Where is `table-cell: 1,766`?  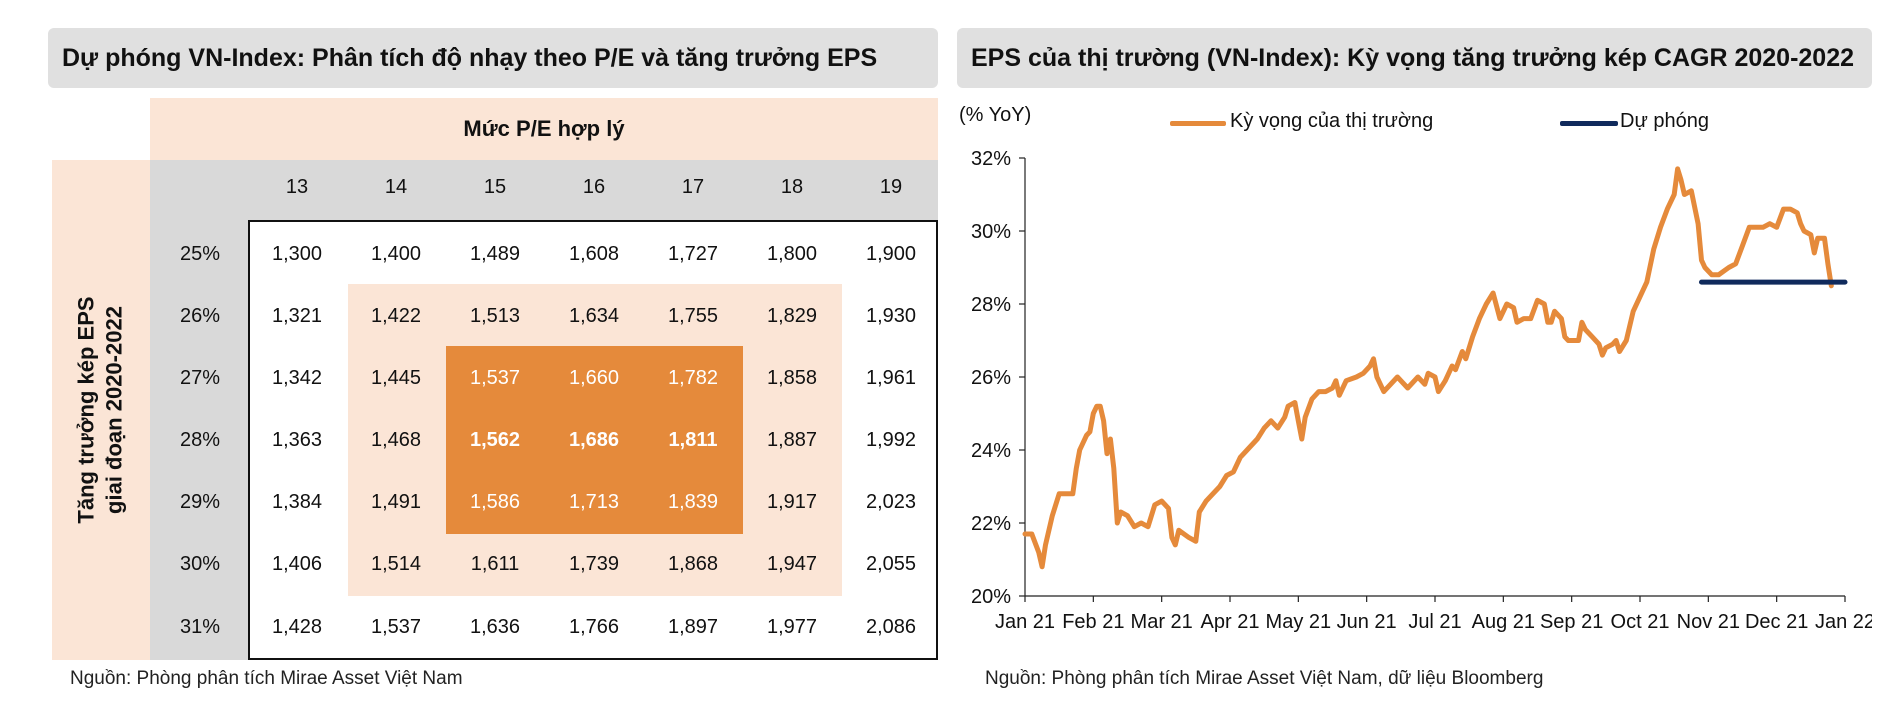 table-cell: 1,766 is located at coordinates (594, 627).